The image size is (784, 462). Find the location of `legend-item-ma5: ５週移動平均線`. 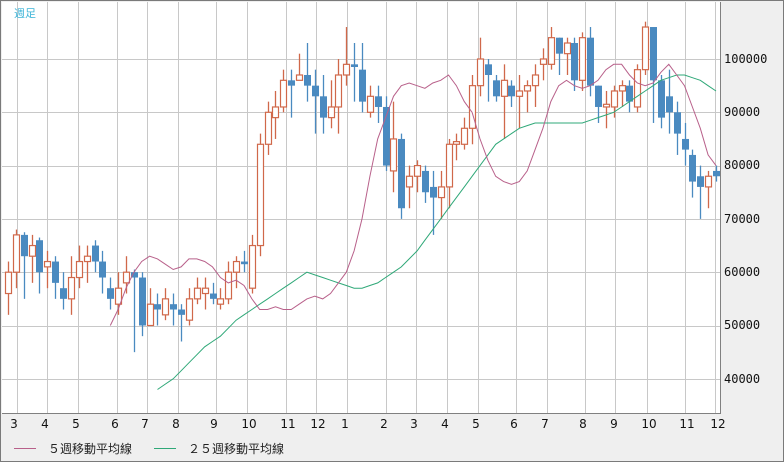

legend-item-ma5: ５週移動平均線 is located at coordinates (73, 448).